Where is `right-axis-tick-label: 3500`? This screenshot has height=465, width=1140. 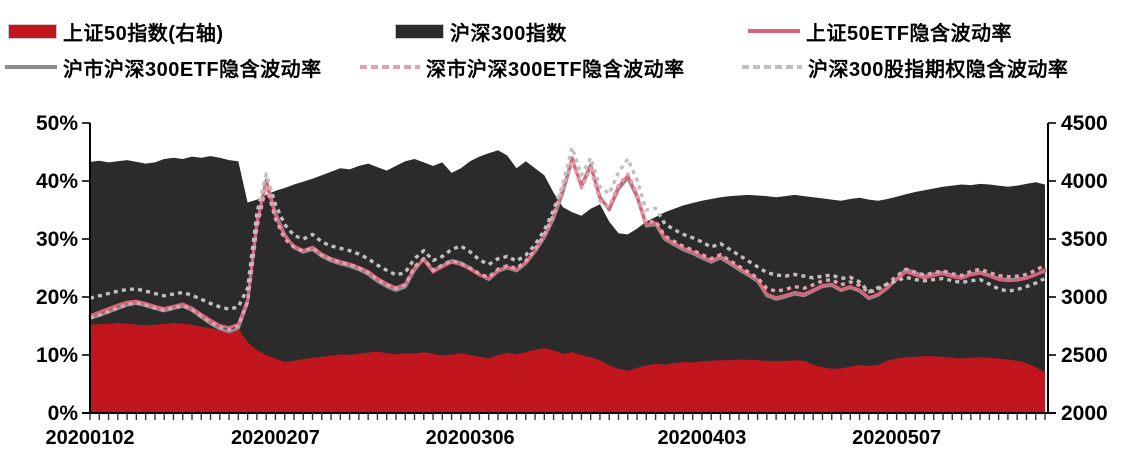 right-axis-tick-label: 3500 is located at coordinates (1084, 239).